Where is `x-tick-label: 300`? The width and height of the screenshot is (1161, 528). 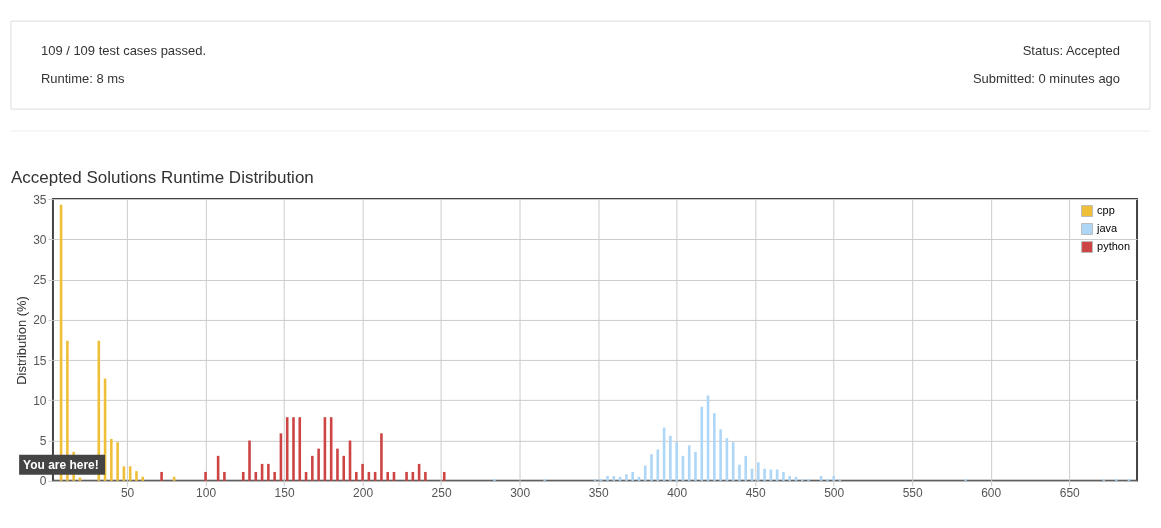 x-tick-label: 300 is located at coordinates (520, 493).